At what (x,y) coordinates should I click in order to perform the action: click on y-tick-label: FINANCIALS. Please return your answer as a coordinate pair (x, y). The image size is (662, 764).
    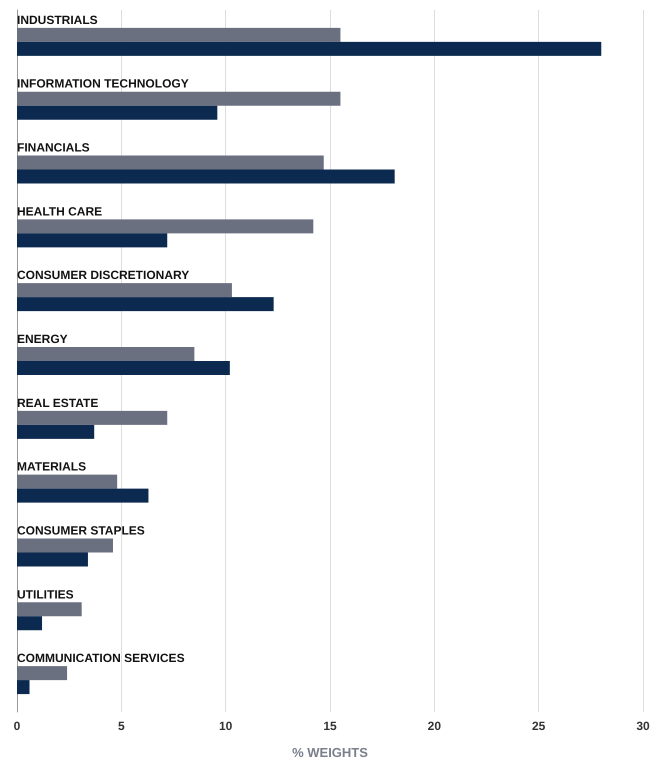
    Looking at the image, I should click on (53, 147).